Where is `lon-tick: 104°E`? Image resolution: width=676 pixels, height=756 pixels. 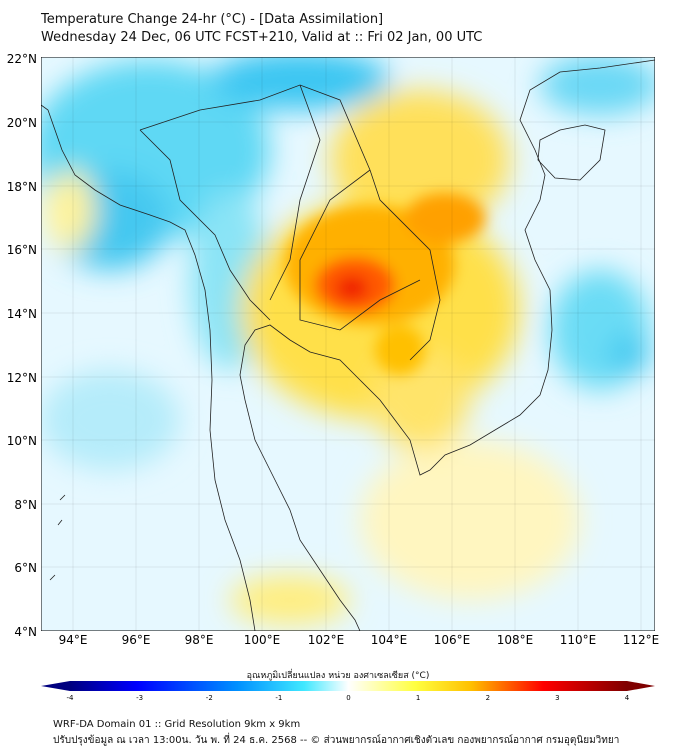
lon-tick: 104°E is located at coordinates (389, 640).